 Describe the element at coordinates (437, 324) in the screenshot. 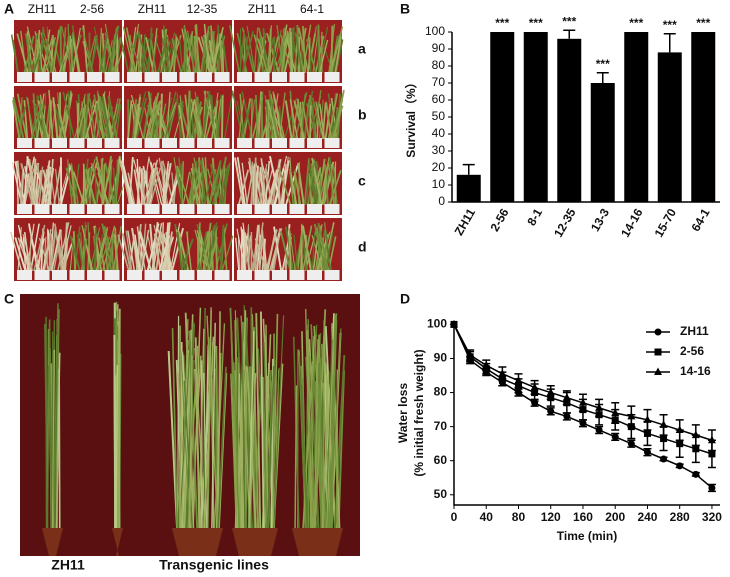

I see `y-tick-label: 100` at that location.